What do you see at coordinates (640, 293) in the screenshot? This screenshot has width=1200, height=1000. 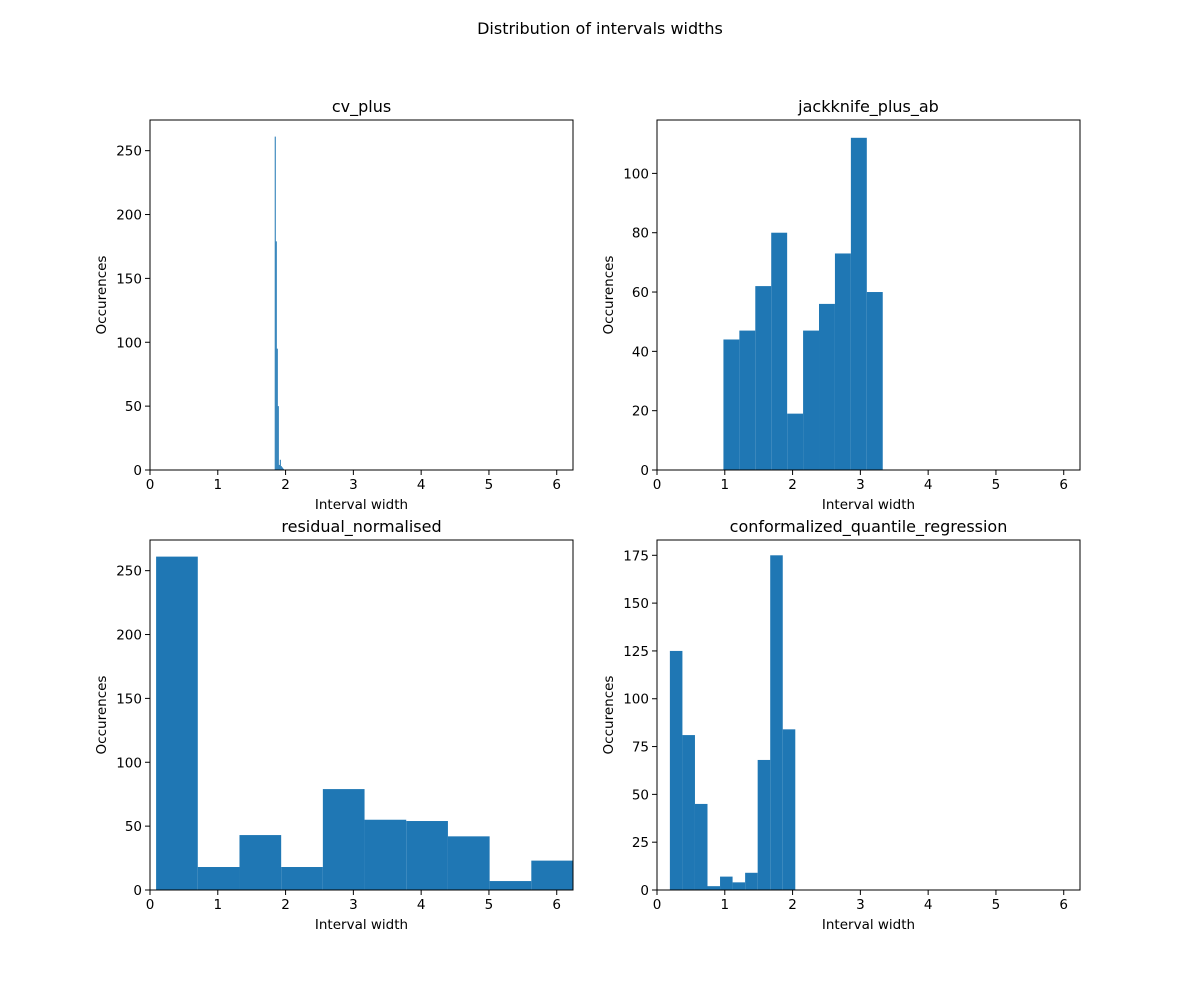 I see `y-tick-label: 60` at bounding box center [640, 293].